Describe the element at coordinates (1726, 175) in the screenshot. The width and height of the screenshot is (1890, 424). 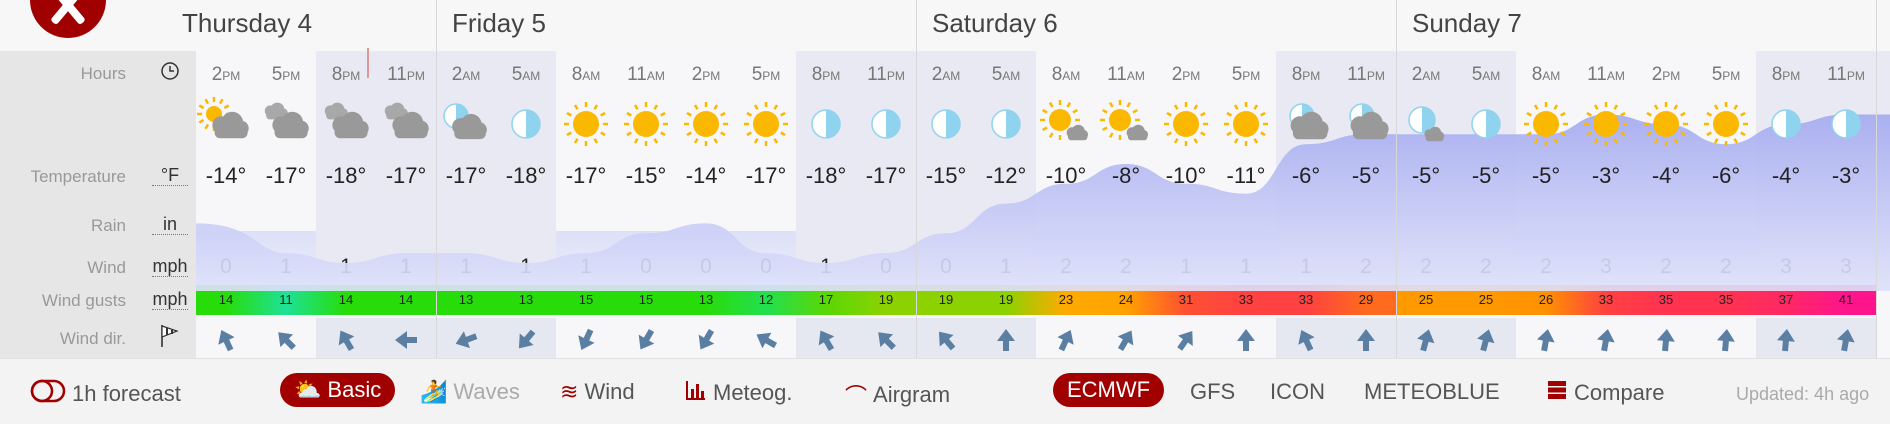
I see `temperature-value: -6°` at that location.